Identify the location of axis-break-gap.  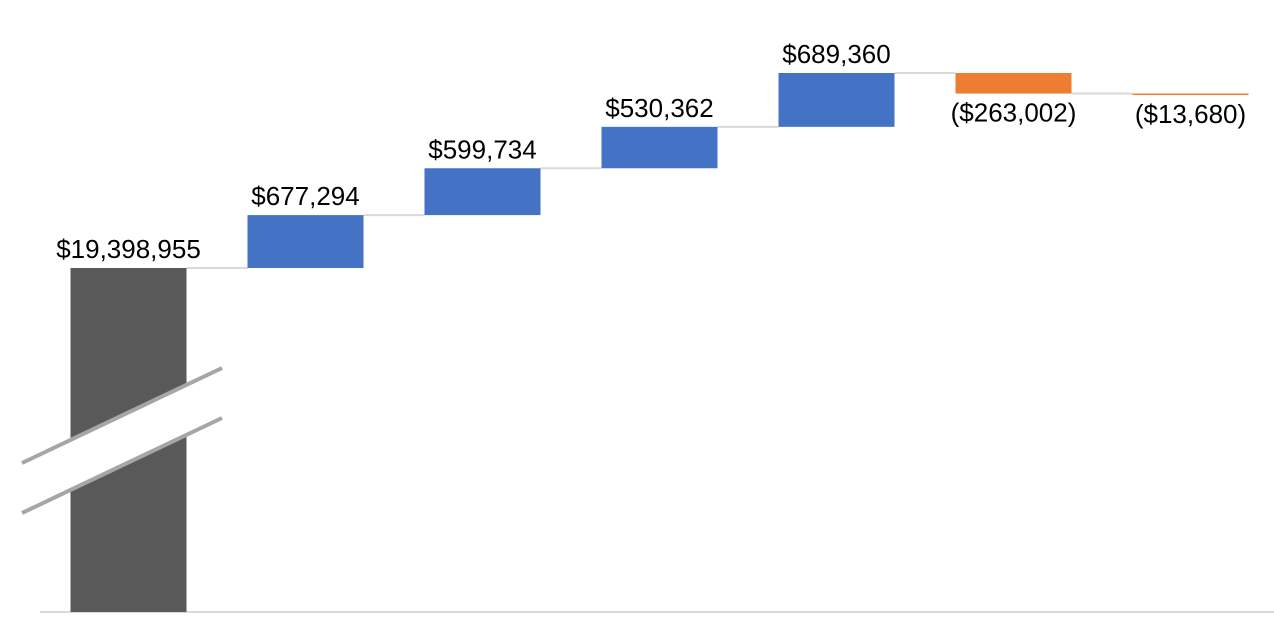
(122, 440).